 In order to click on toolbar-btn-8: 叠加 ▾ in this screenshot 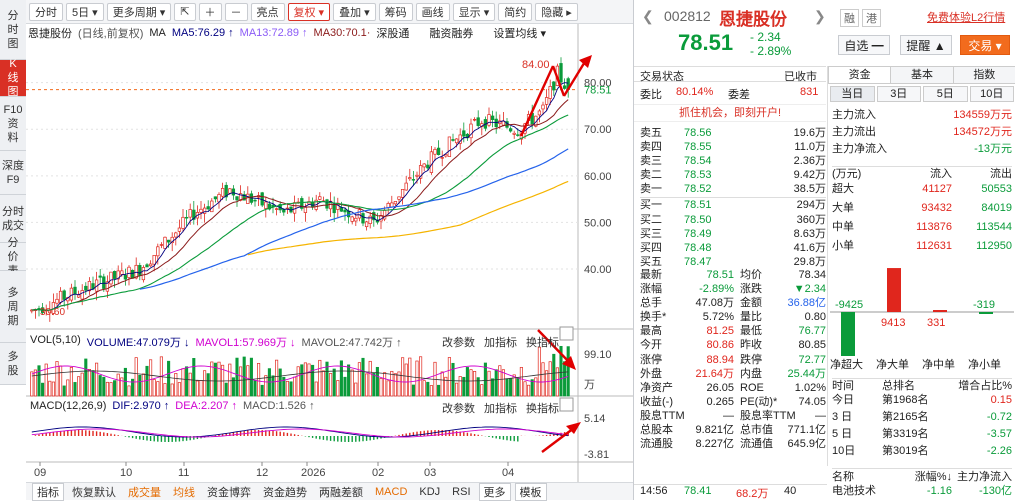, I will do `click(354, 11)`.